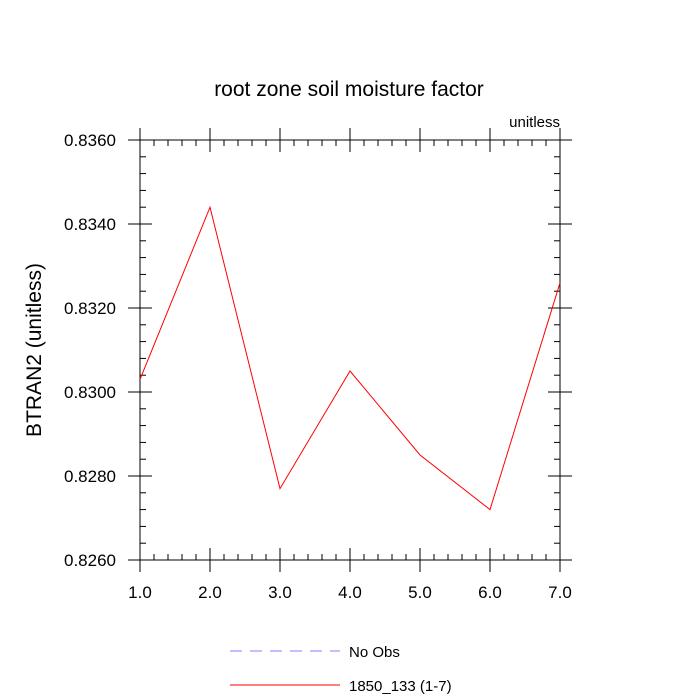 The image size is (700, 700). What do you see at coordinates (90, 224) in the screenshot?
I see `y-tick-label: 0.8340` at bounding box center [90, 224].